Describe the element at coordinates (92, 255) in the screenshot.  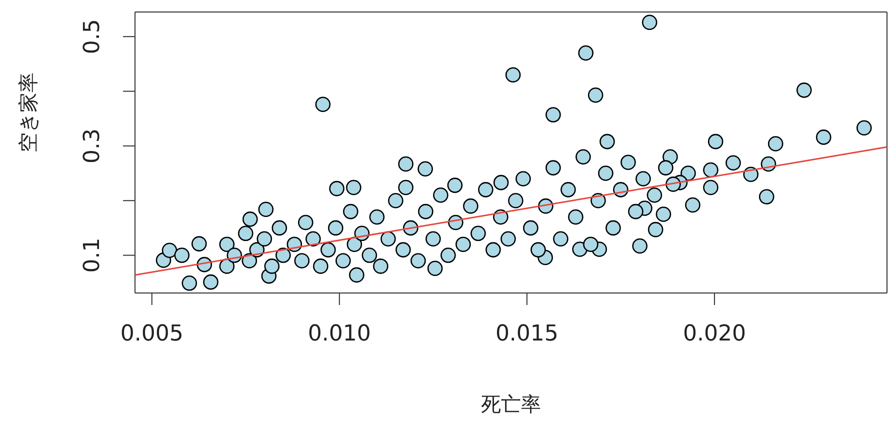
I see `y-tick-label: 0.1` at that location.